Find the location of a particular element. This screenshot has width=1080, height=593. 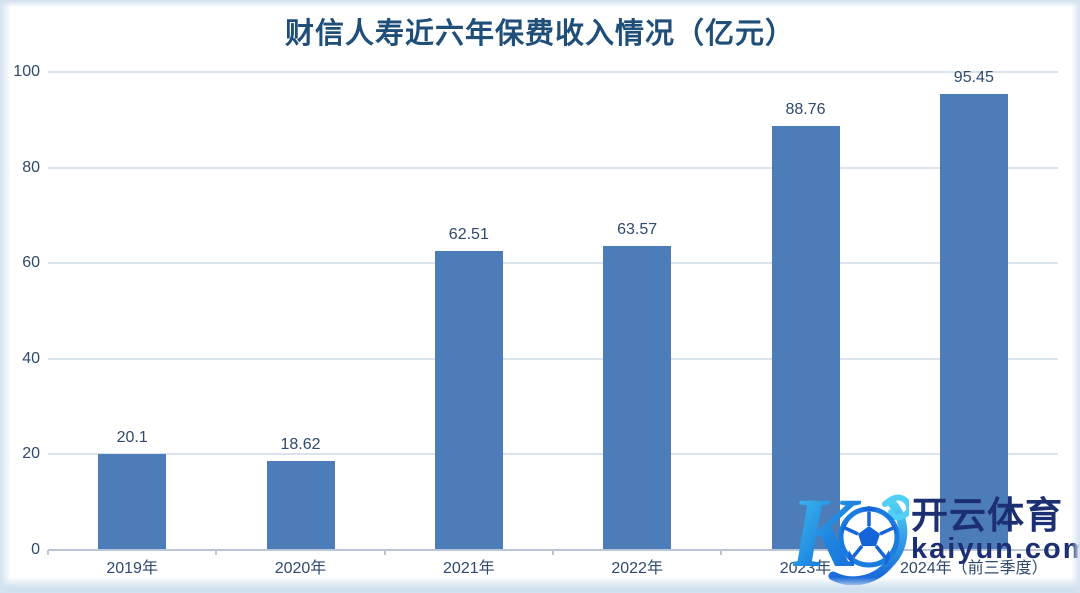

y-tick-label: 0 is located at coordinates (35, 549).